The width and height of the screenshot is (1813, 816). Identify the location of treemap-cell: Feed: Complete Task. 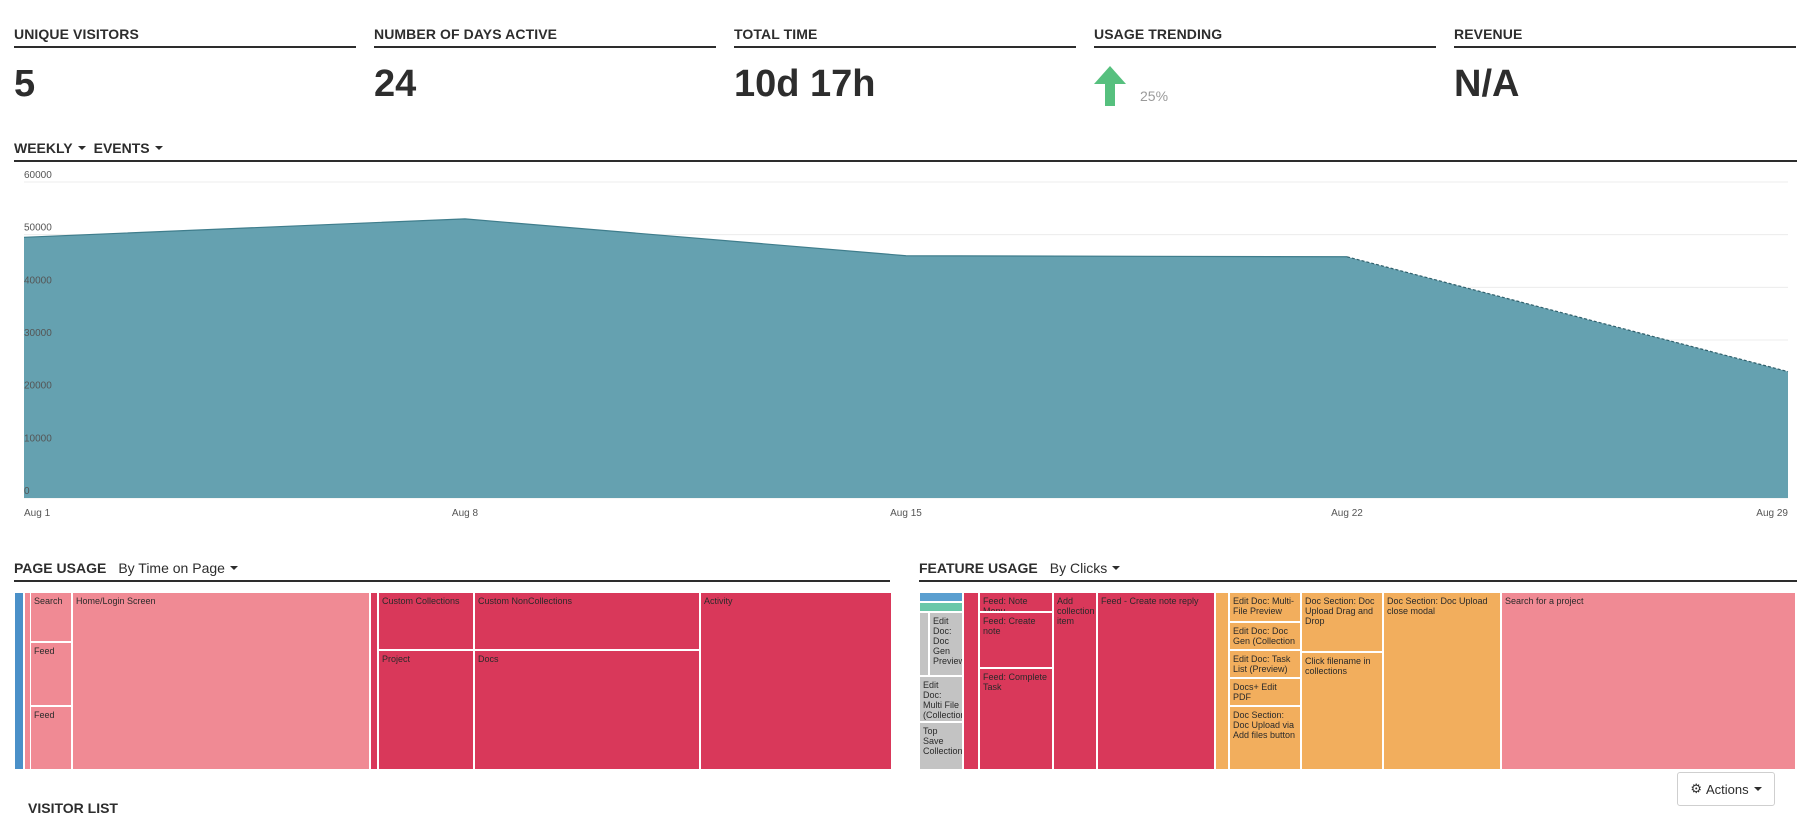
(1016, 719).